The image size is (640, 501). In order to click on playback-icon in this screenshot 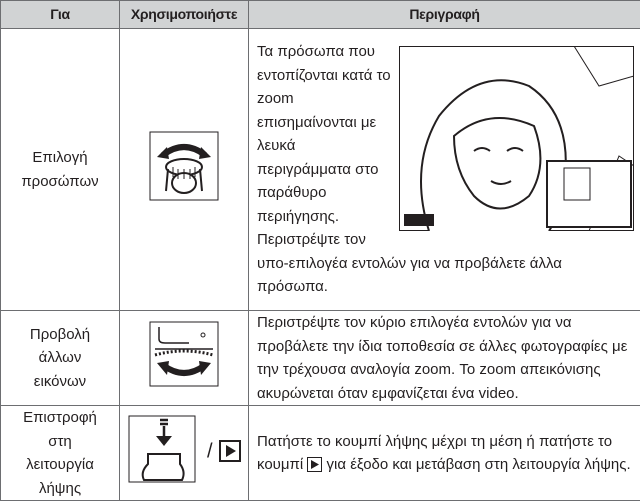, I will do `click(314, 464)`.